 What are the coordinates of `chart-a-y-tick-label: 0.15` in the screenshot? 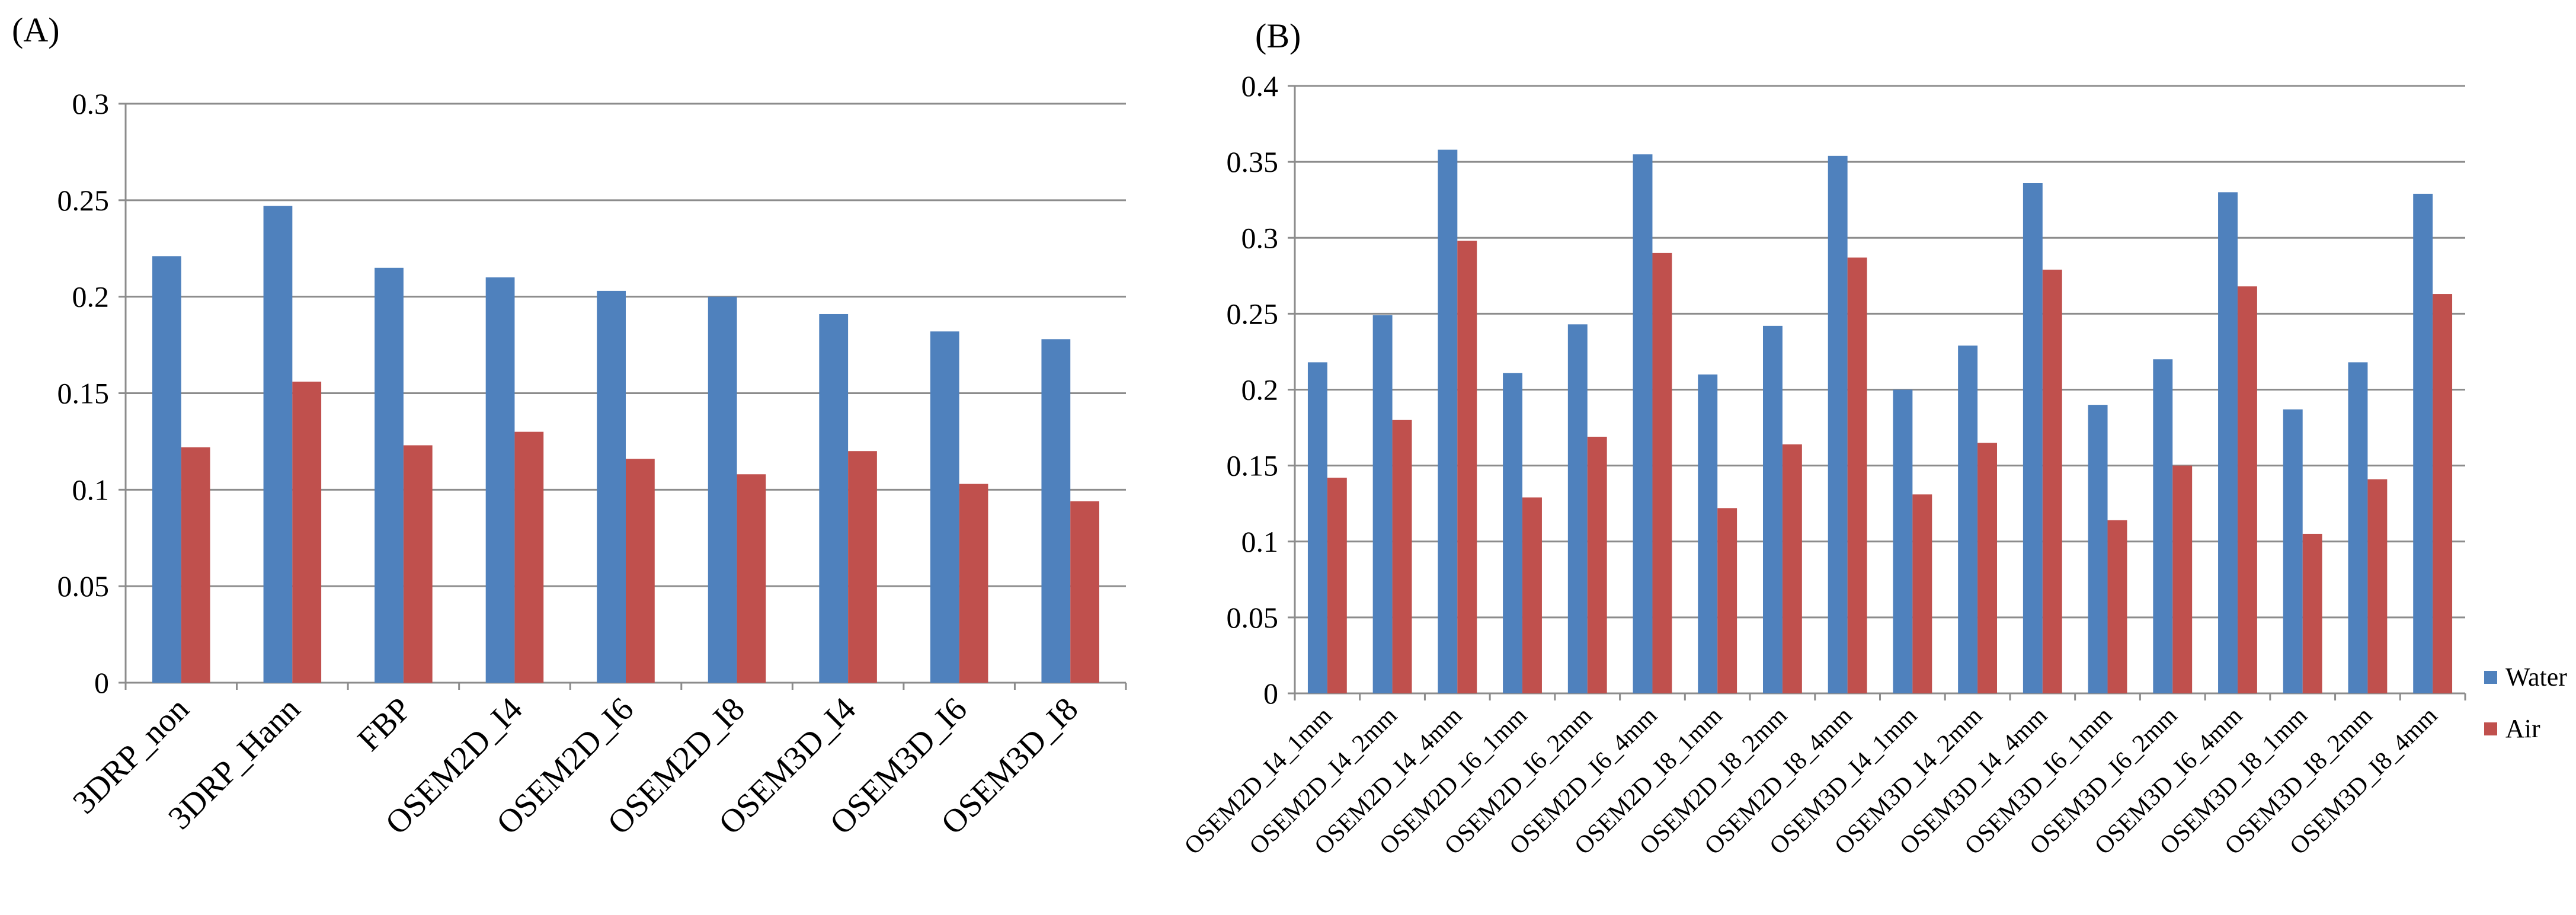 It's located at (83, 393).